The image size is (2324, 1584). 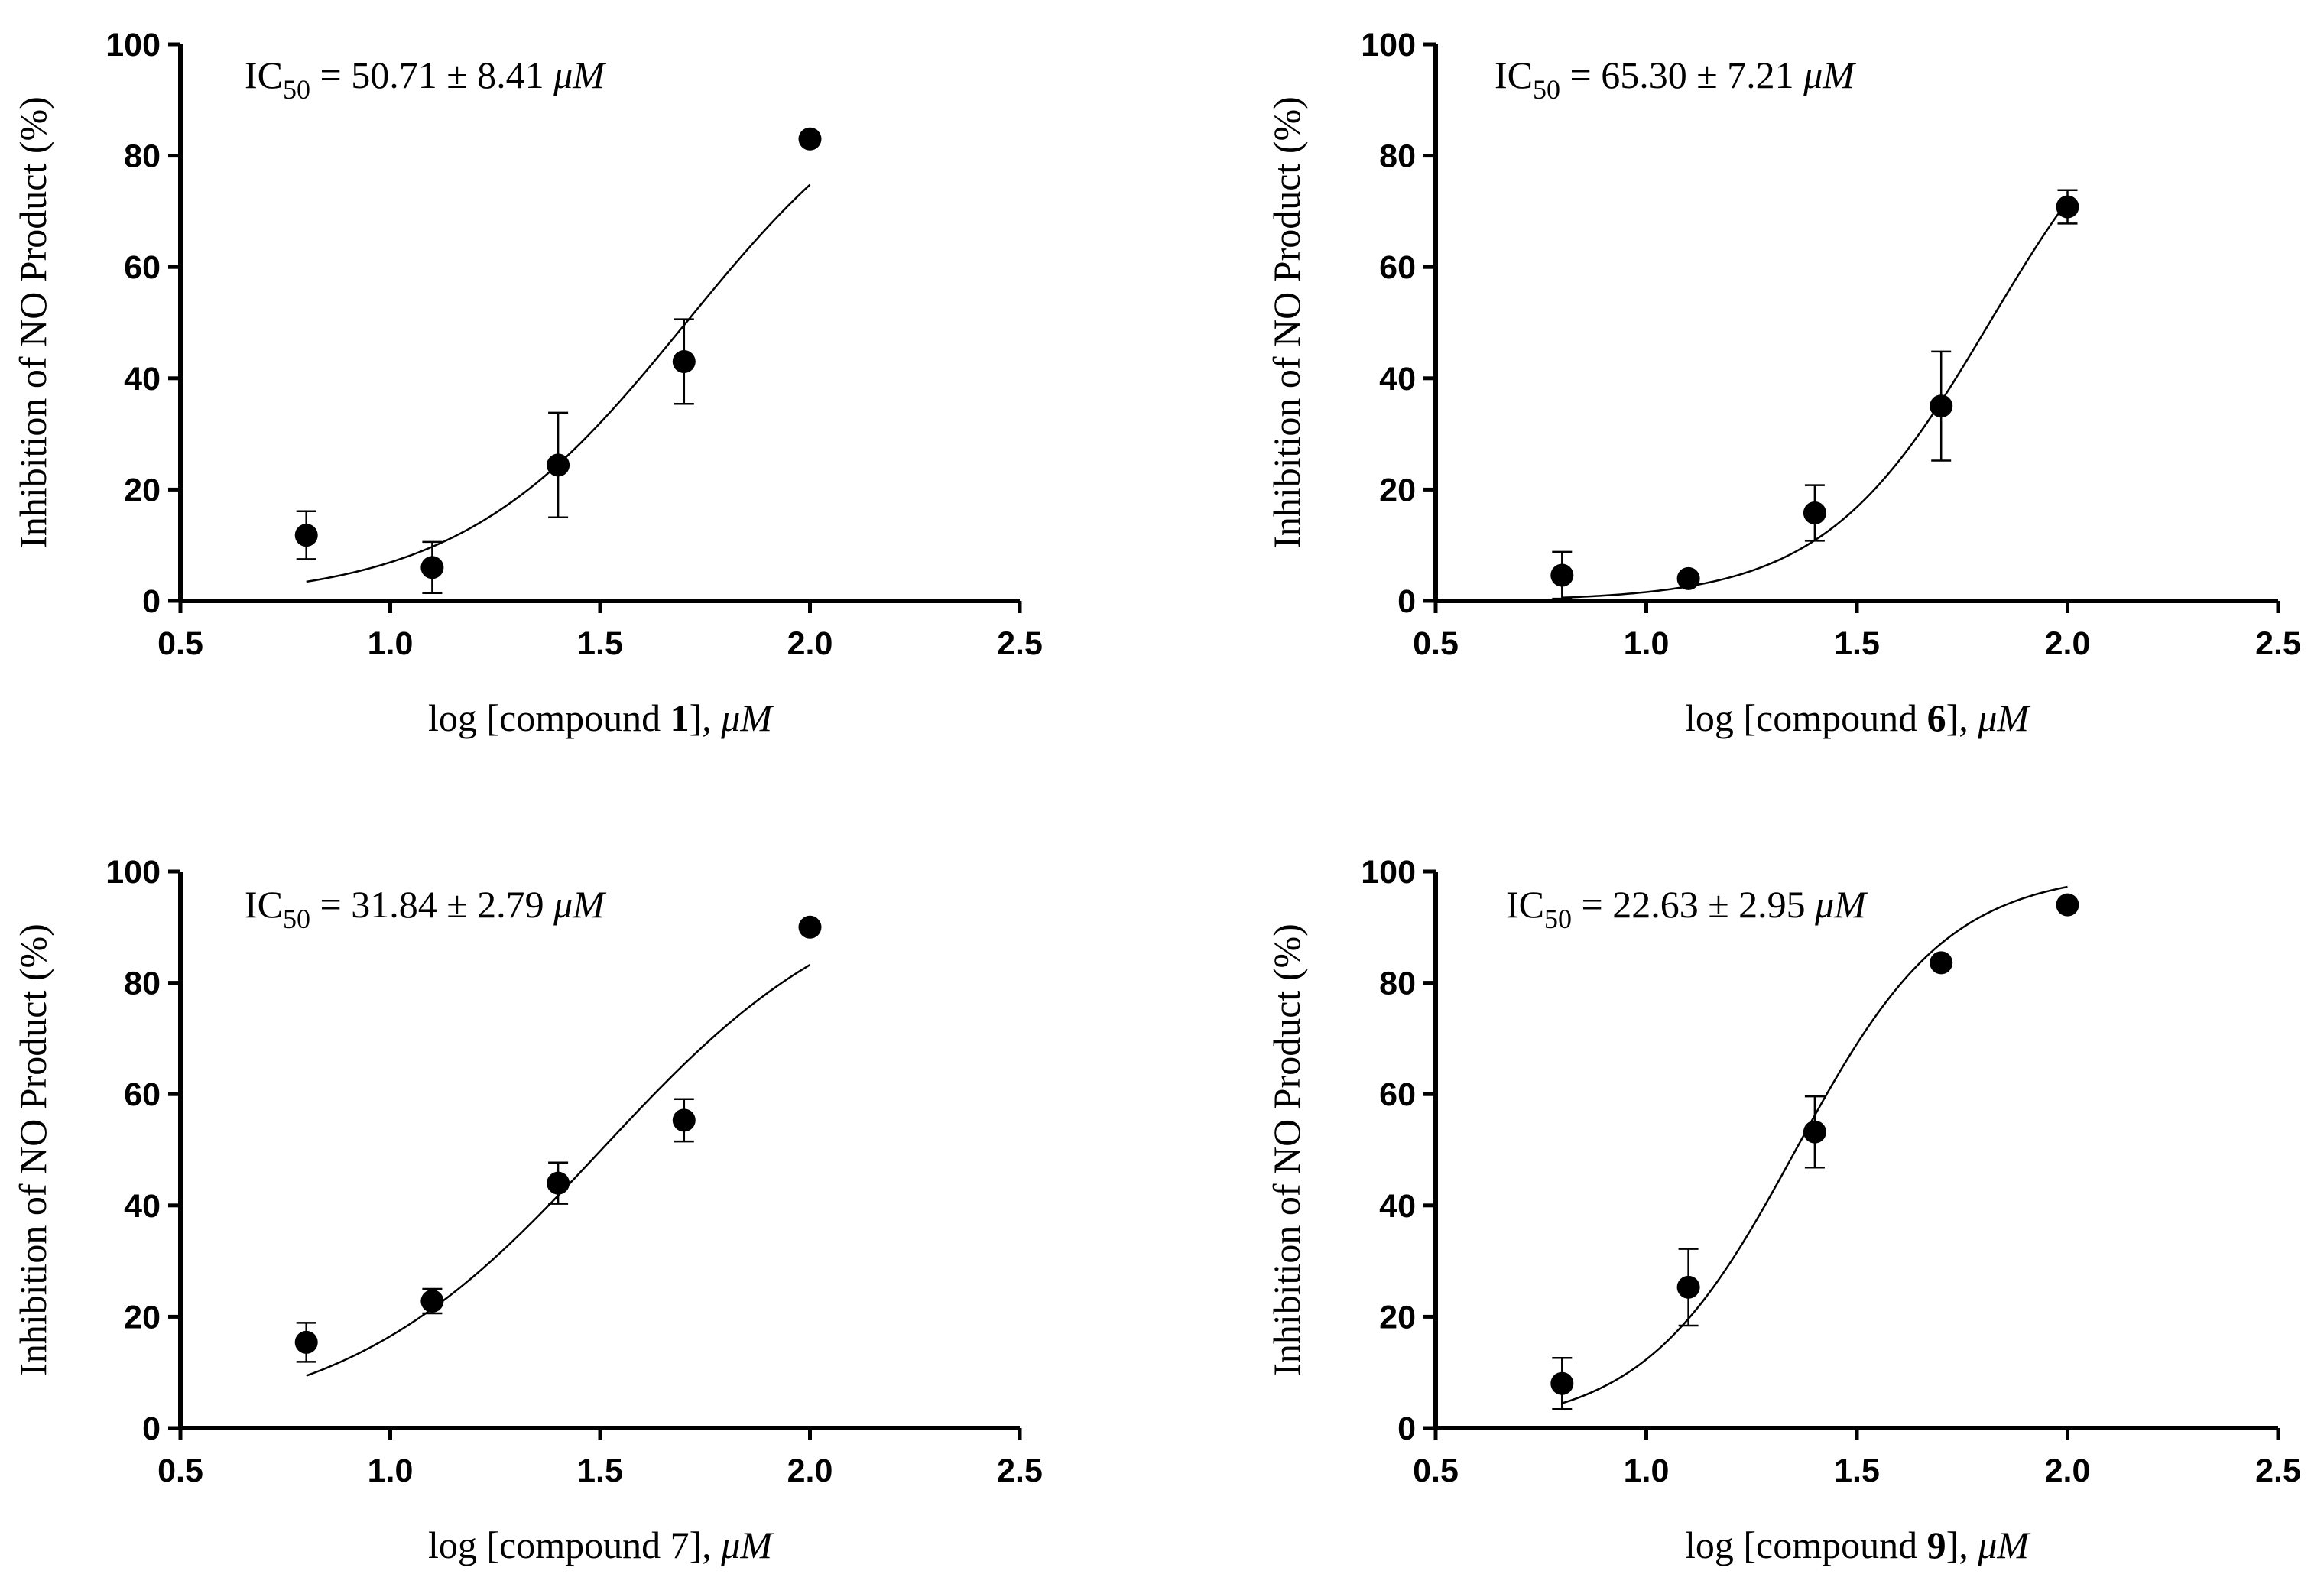 I want to click on x-axis-title: log [compound 1], μM, so click(x=601, y=718).